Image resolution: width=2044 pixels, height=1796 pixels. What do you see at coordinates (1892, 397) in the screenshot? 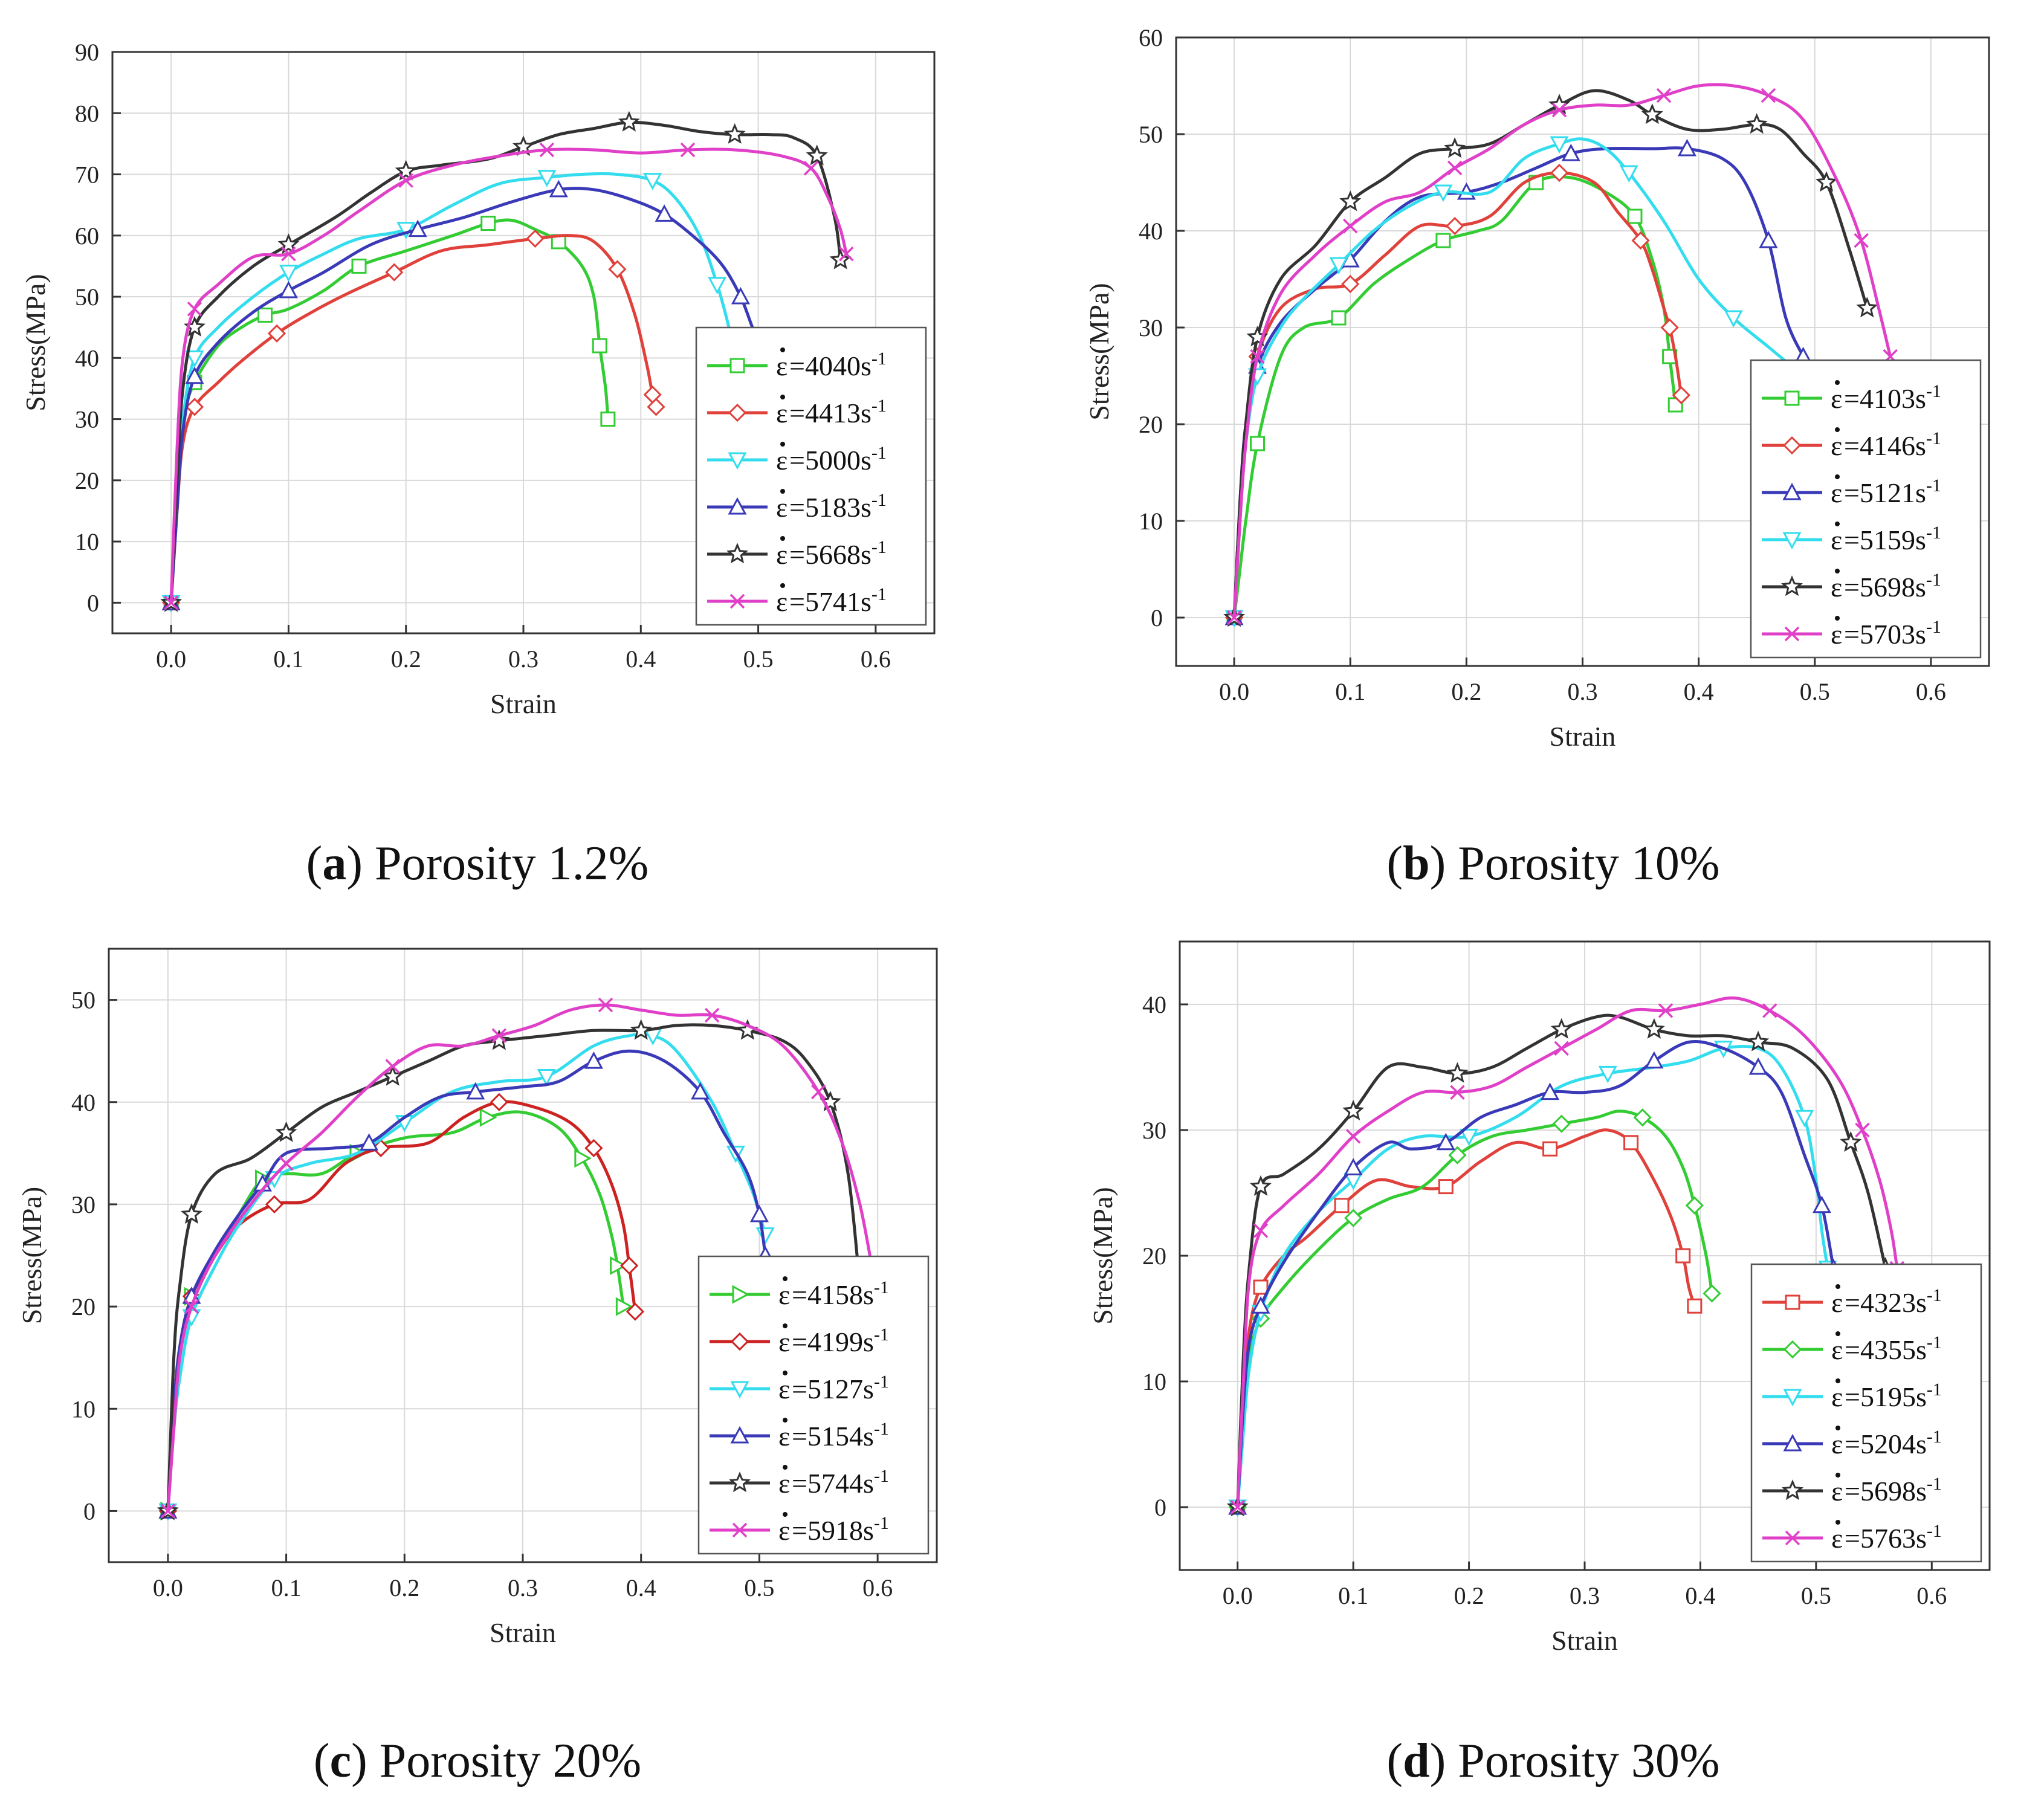
I see `legend-label: =4103s-1` at bounding box center [1892, 397].